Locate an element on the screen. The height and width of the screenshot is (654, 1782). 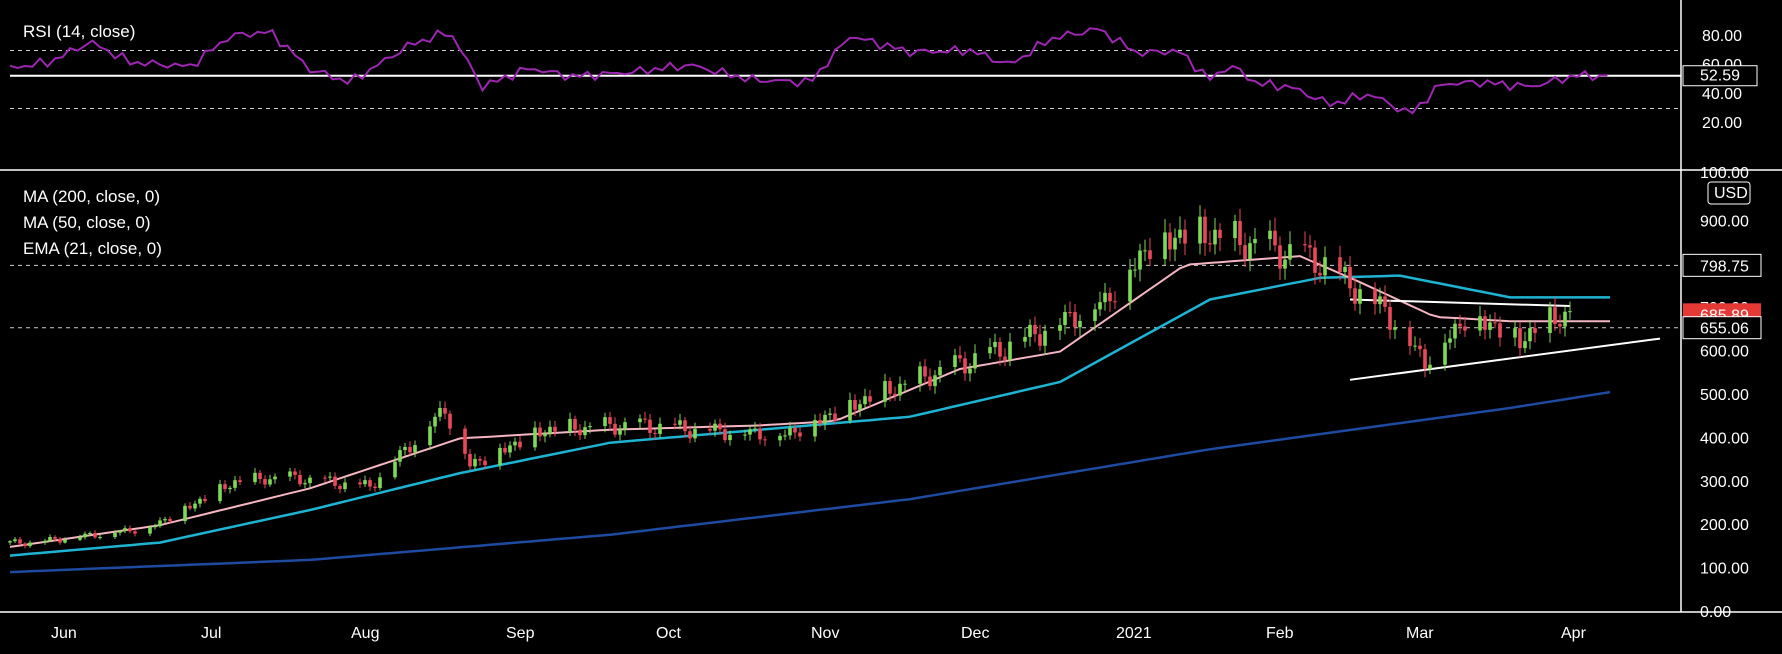
rsi-tick-label: 20.00 is located at coordinates (1722, 123).